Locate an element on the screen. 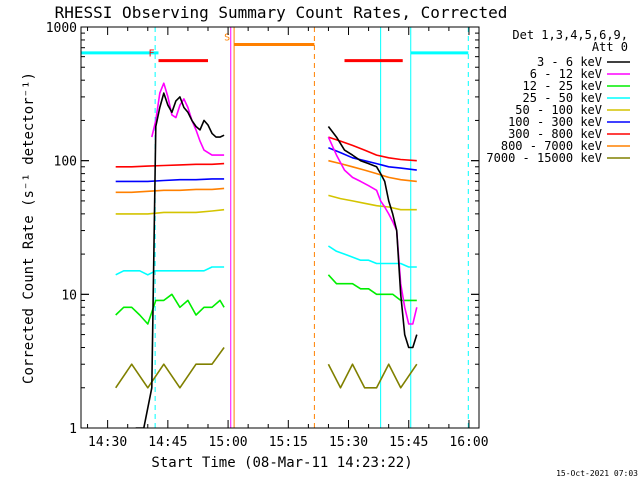 The image size is (640, 480). legend-label: 7000 - 15000 keV is located at coordinates (544, 158).